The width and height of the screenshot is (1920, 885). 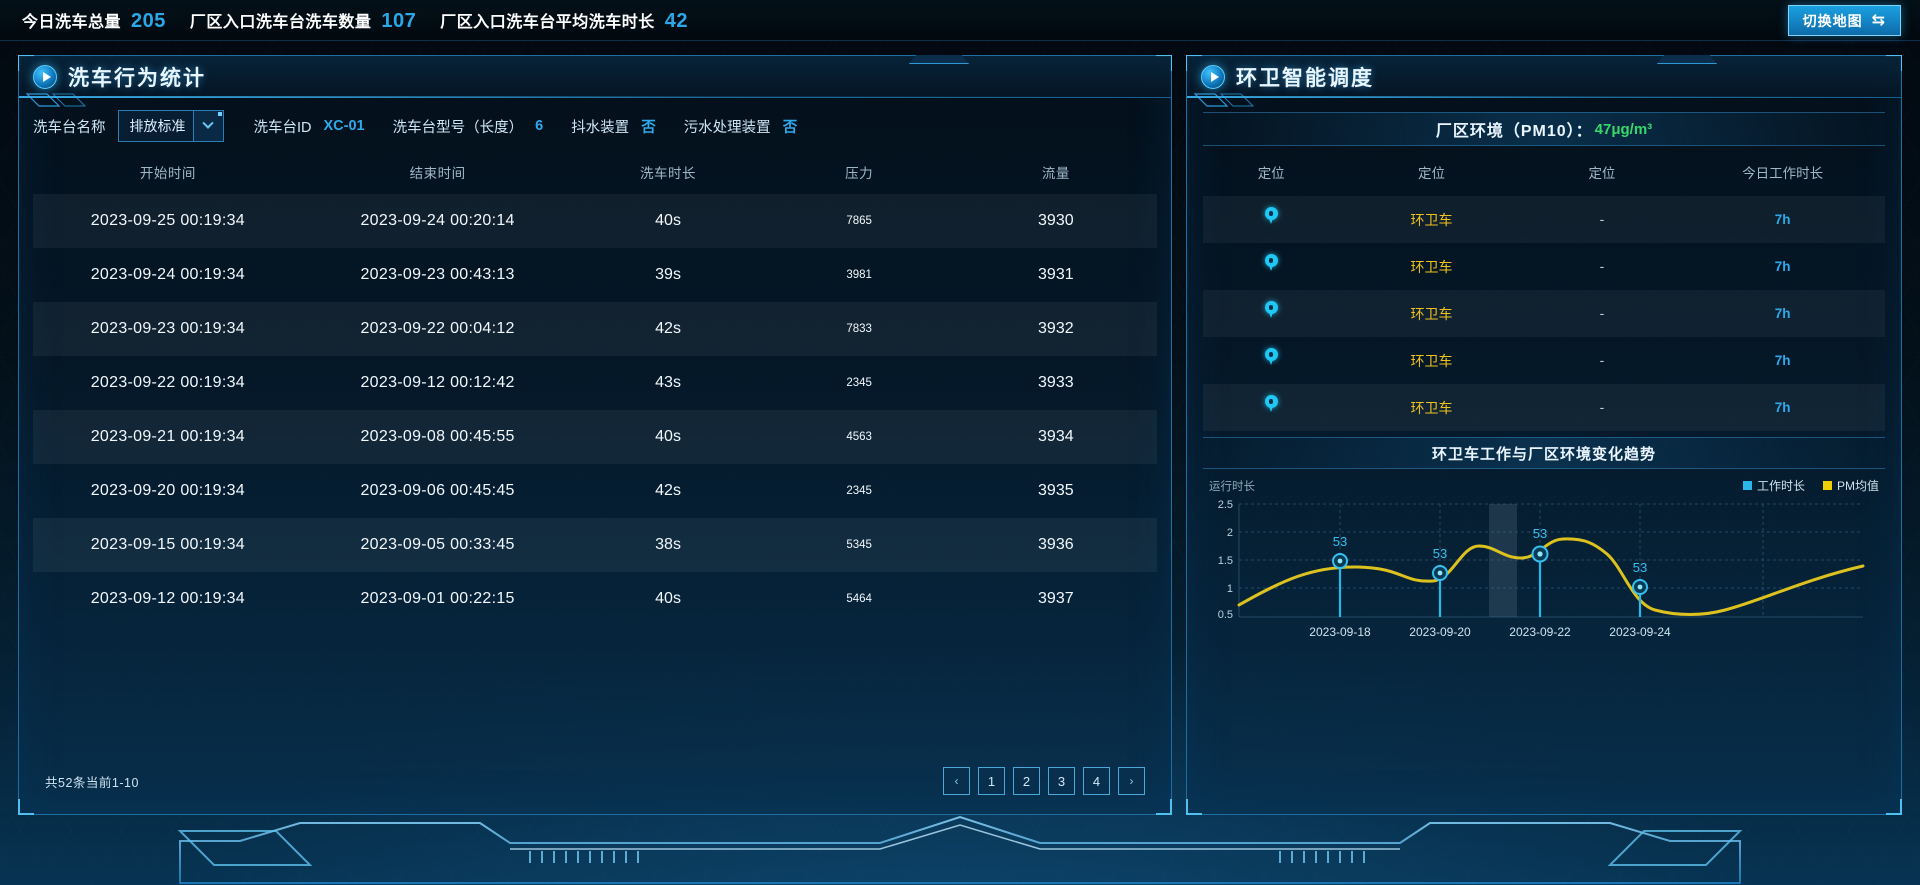 What do you see at coordinates (1544, 481) in the screenshot?
I see `chart-top-row: 运行时长 工作时长 PM均值` at bounding box center [1544, 481].